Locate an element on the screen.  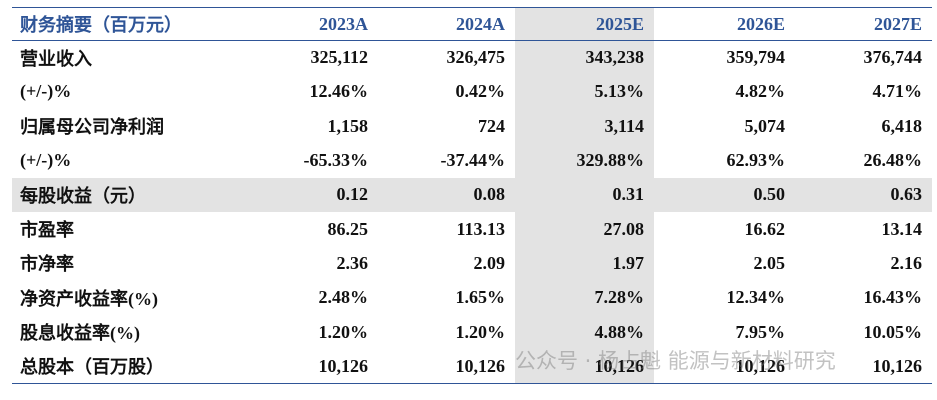
table-row: 股息收益率(%) 1.20% 1.20% 4.88% 7.95% 10.05% is located at coordinates (472, 332).